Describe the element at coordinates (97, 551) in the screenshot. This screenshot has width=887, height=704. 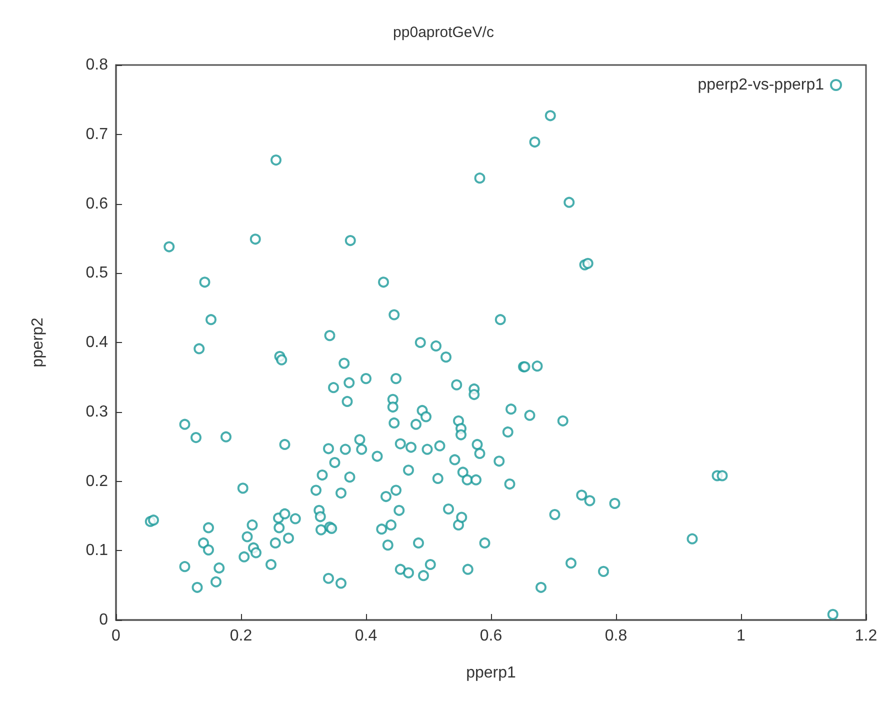
I see `y-tick-label: 0.1` at that location.